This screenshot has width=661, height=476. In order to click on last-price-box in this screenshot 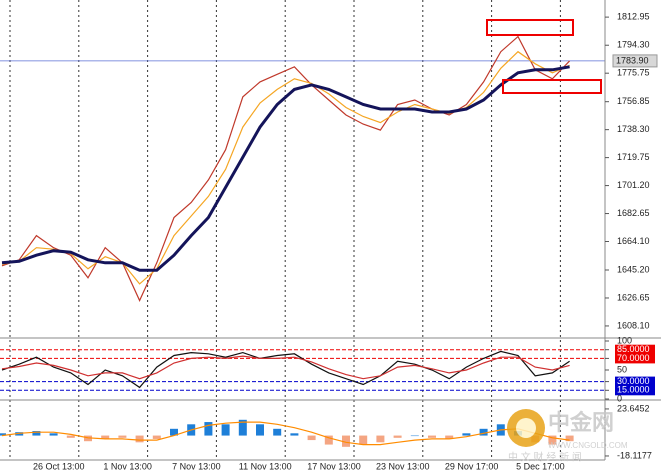, I will do `click(635, 61)`.